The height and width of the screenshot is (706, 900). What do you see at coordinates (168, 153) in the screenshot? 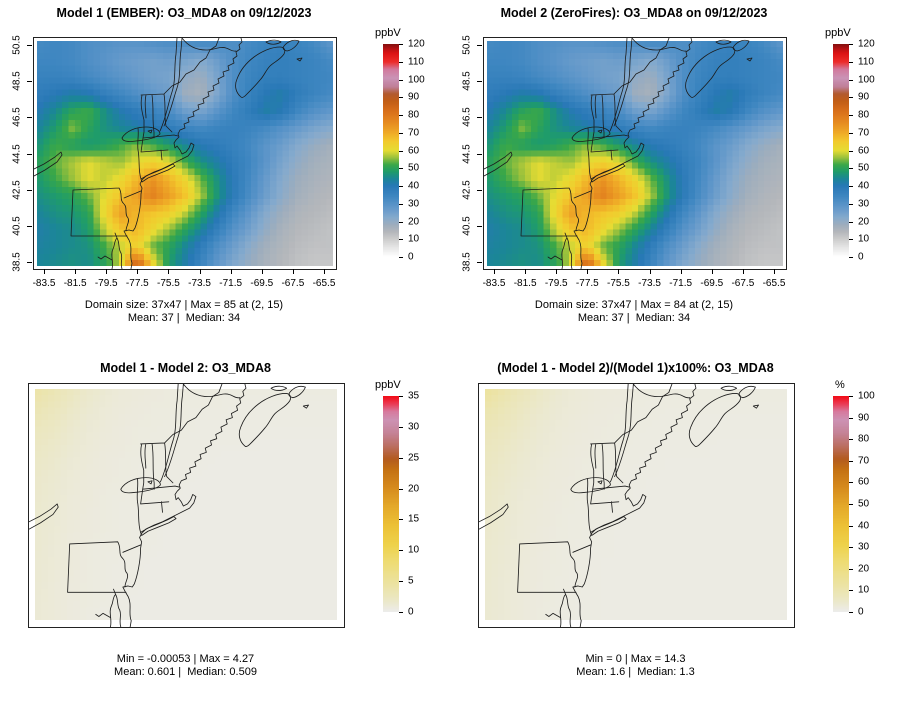
I see `panel1-map-overlay` at bounding box center [168, 153].